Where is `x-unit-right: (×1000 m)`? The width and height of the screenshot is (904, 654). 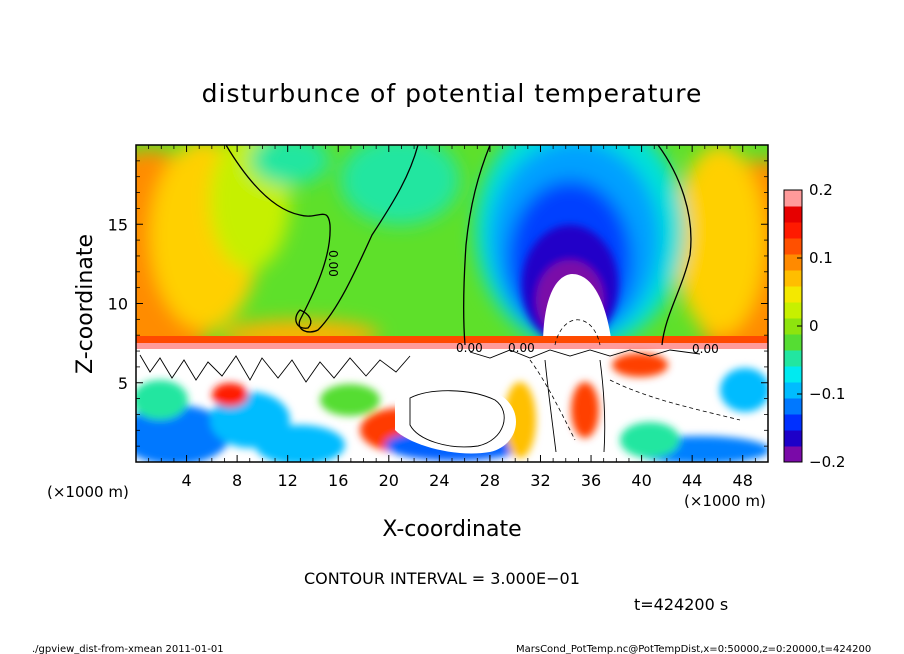 x-unit-right: (×1000 m) is located at coordinates (725, 501).